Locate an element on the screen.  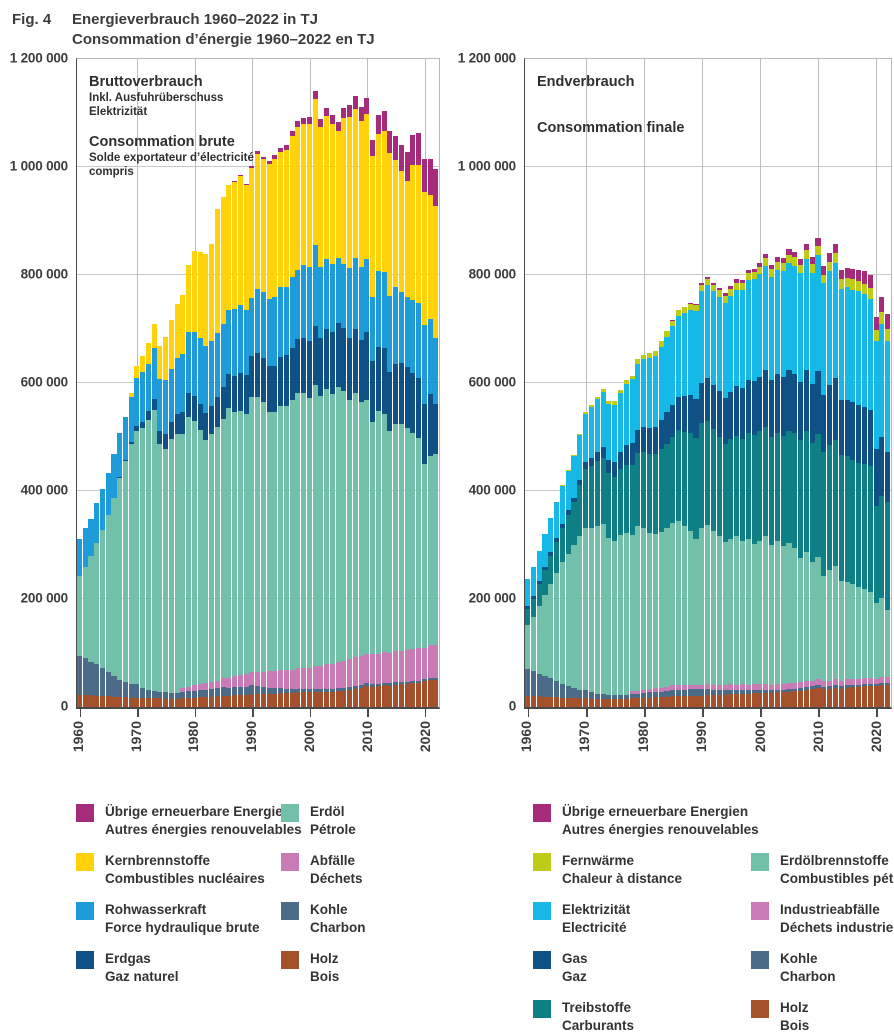
stacked-bar-2008 is located at coordinates (355, 383).